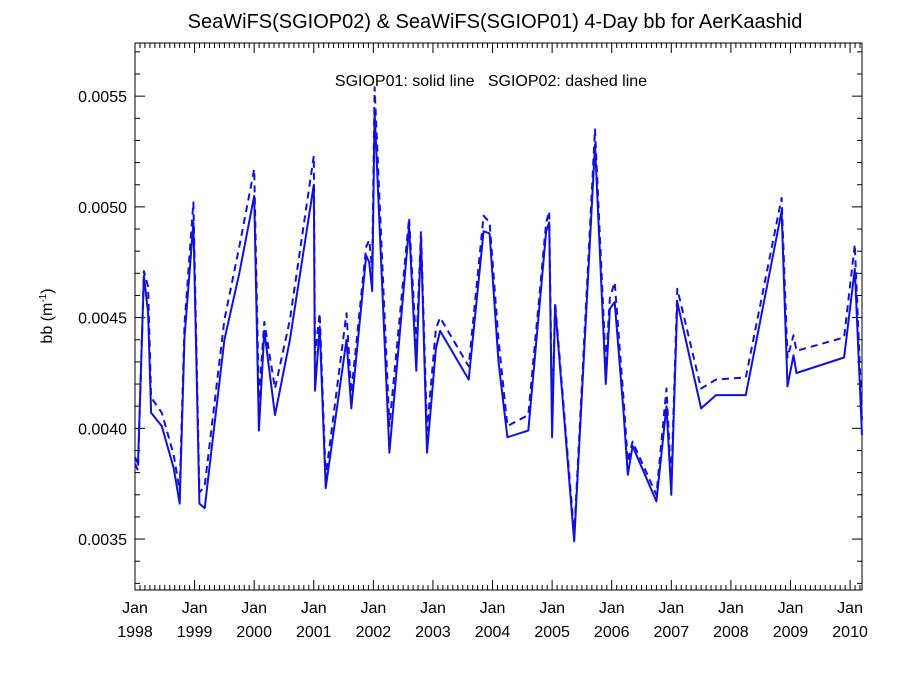 The height and width of the screenshot is (680, 900). What do you see at coordinates (102, 429) in the screenshot?
I see `y-tick-label: 0.0040` at bounding box center [102, 429].